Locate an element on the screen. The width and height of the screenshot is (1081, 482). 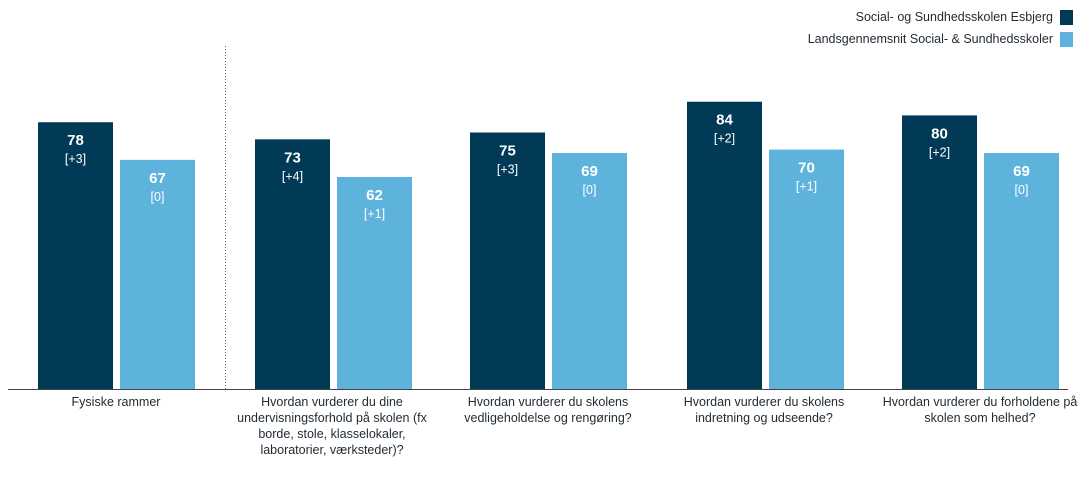
value-label-series1-cat4: 69 is located at coordinates (1021, 171).